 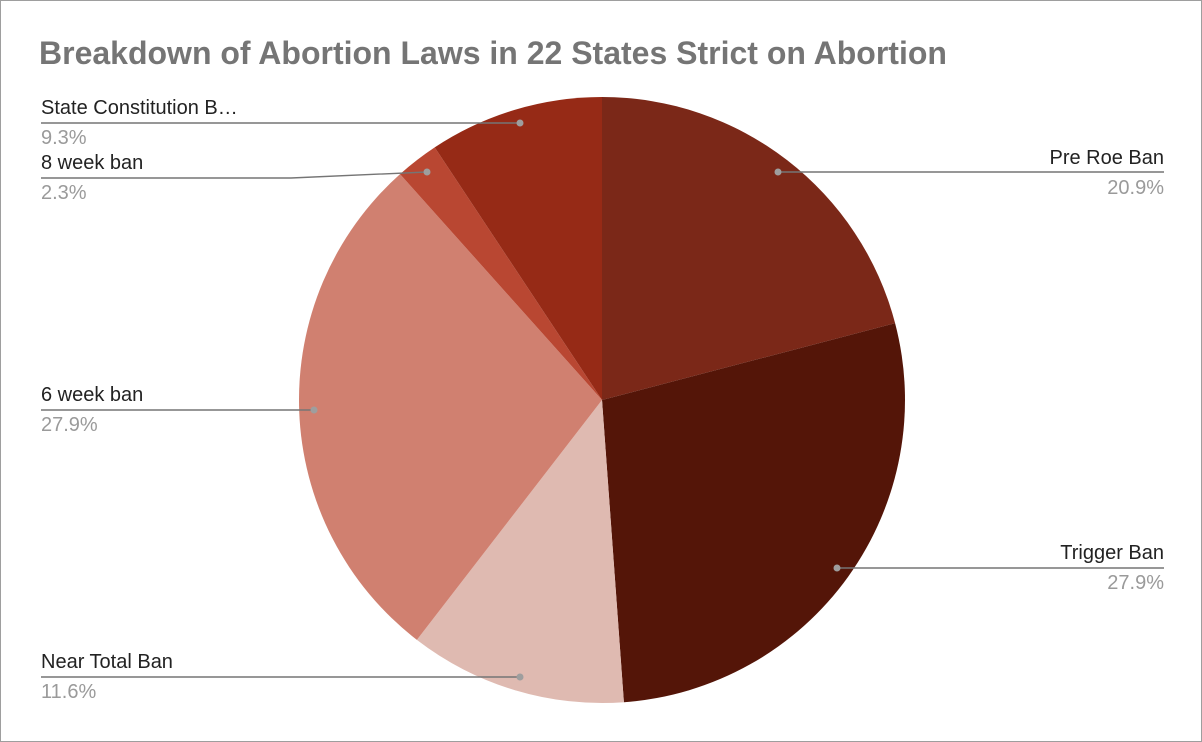 I want to click on leader-dot-state-constitution-b, so click(x=520, y=123).